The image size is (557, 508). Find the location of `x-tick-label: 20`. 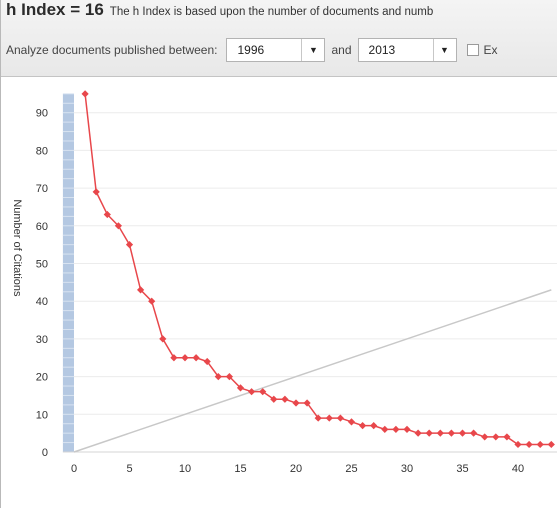

x-tick-label: 20 is located at coordinates (296, 469).